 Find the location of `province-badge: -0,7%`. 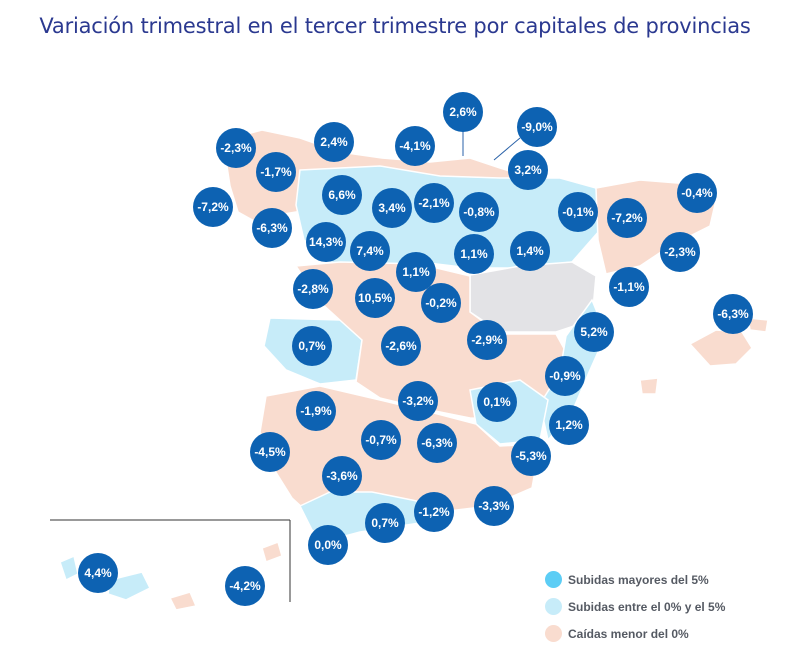

province-badge: -0,7% is located at coordinates (381, 440).